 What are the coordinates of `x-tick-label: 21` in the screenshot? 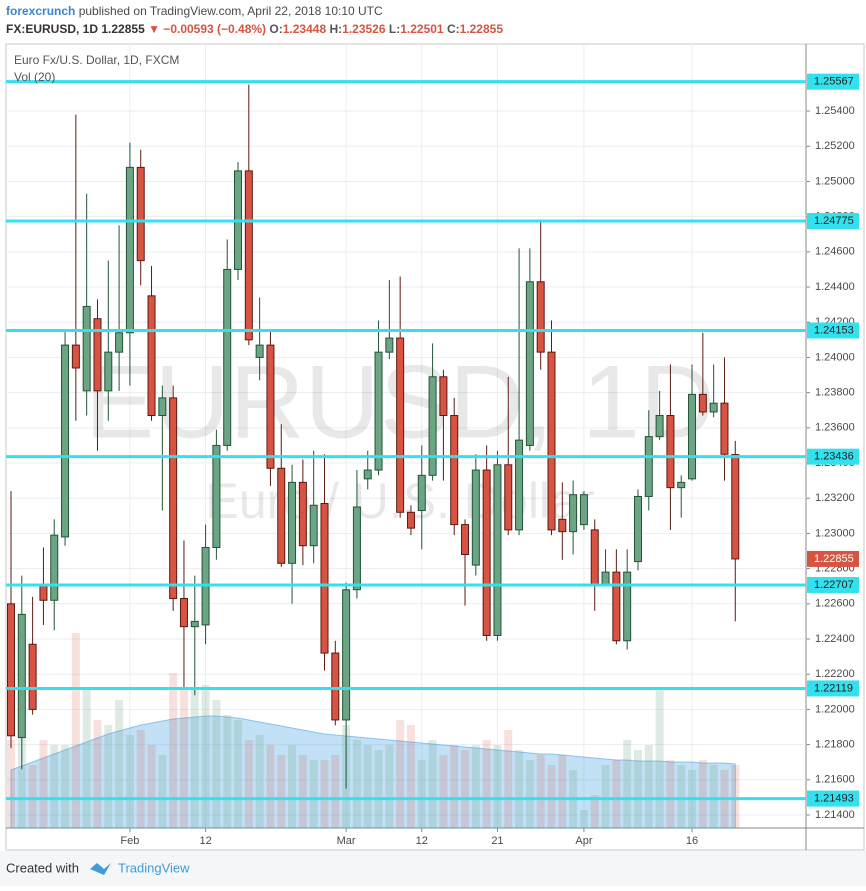 It's located at (497, 841).